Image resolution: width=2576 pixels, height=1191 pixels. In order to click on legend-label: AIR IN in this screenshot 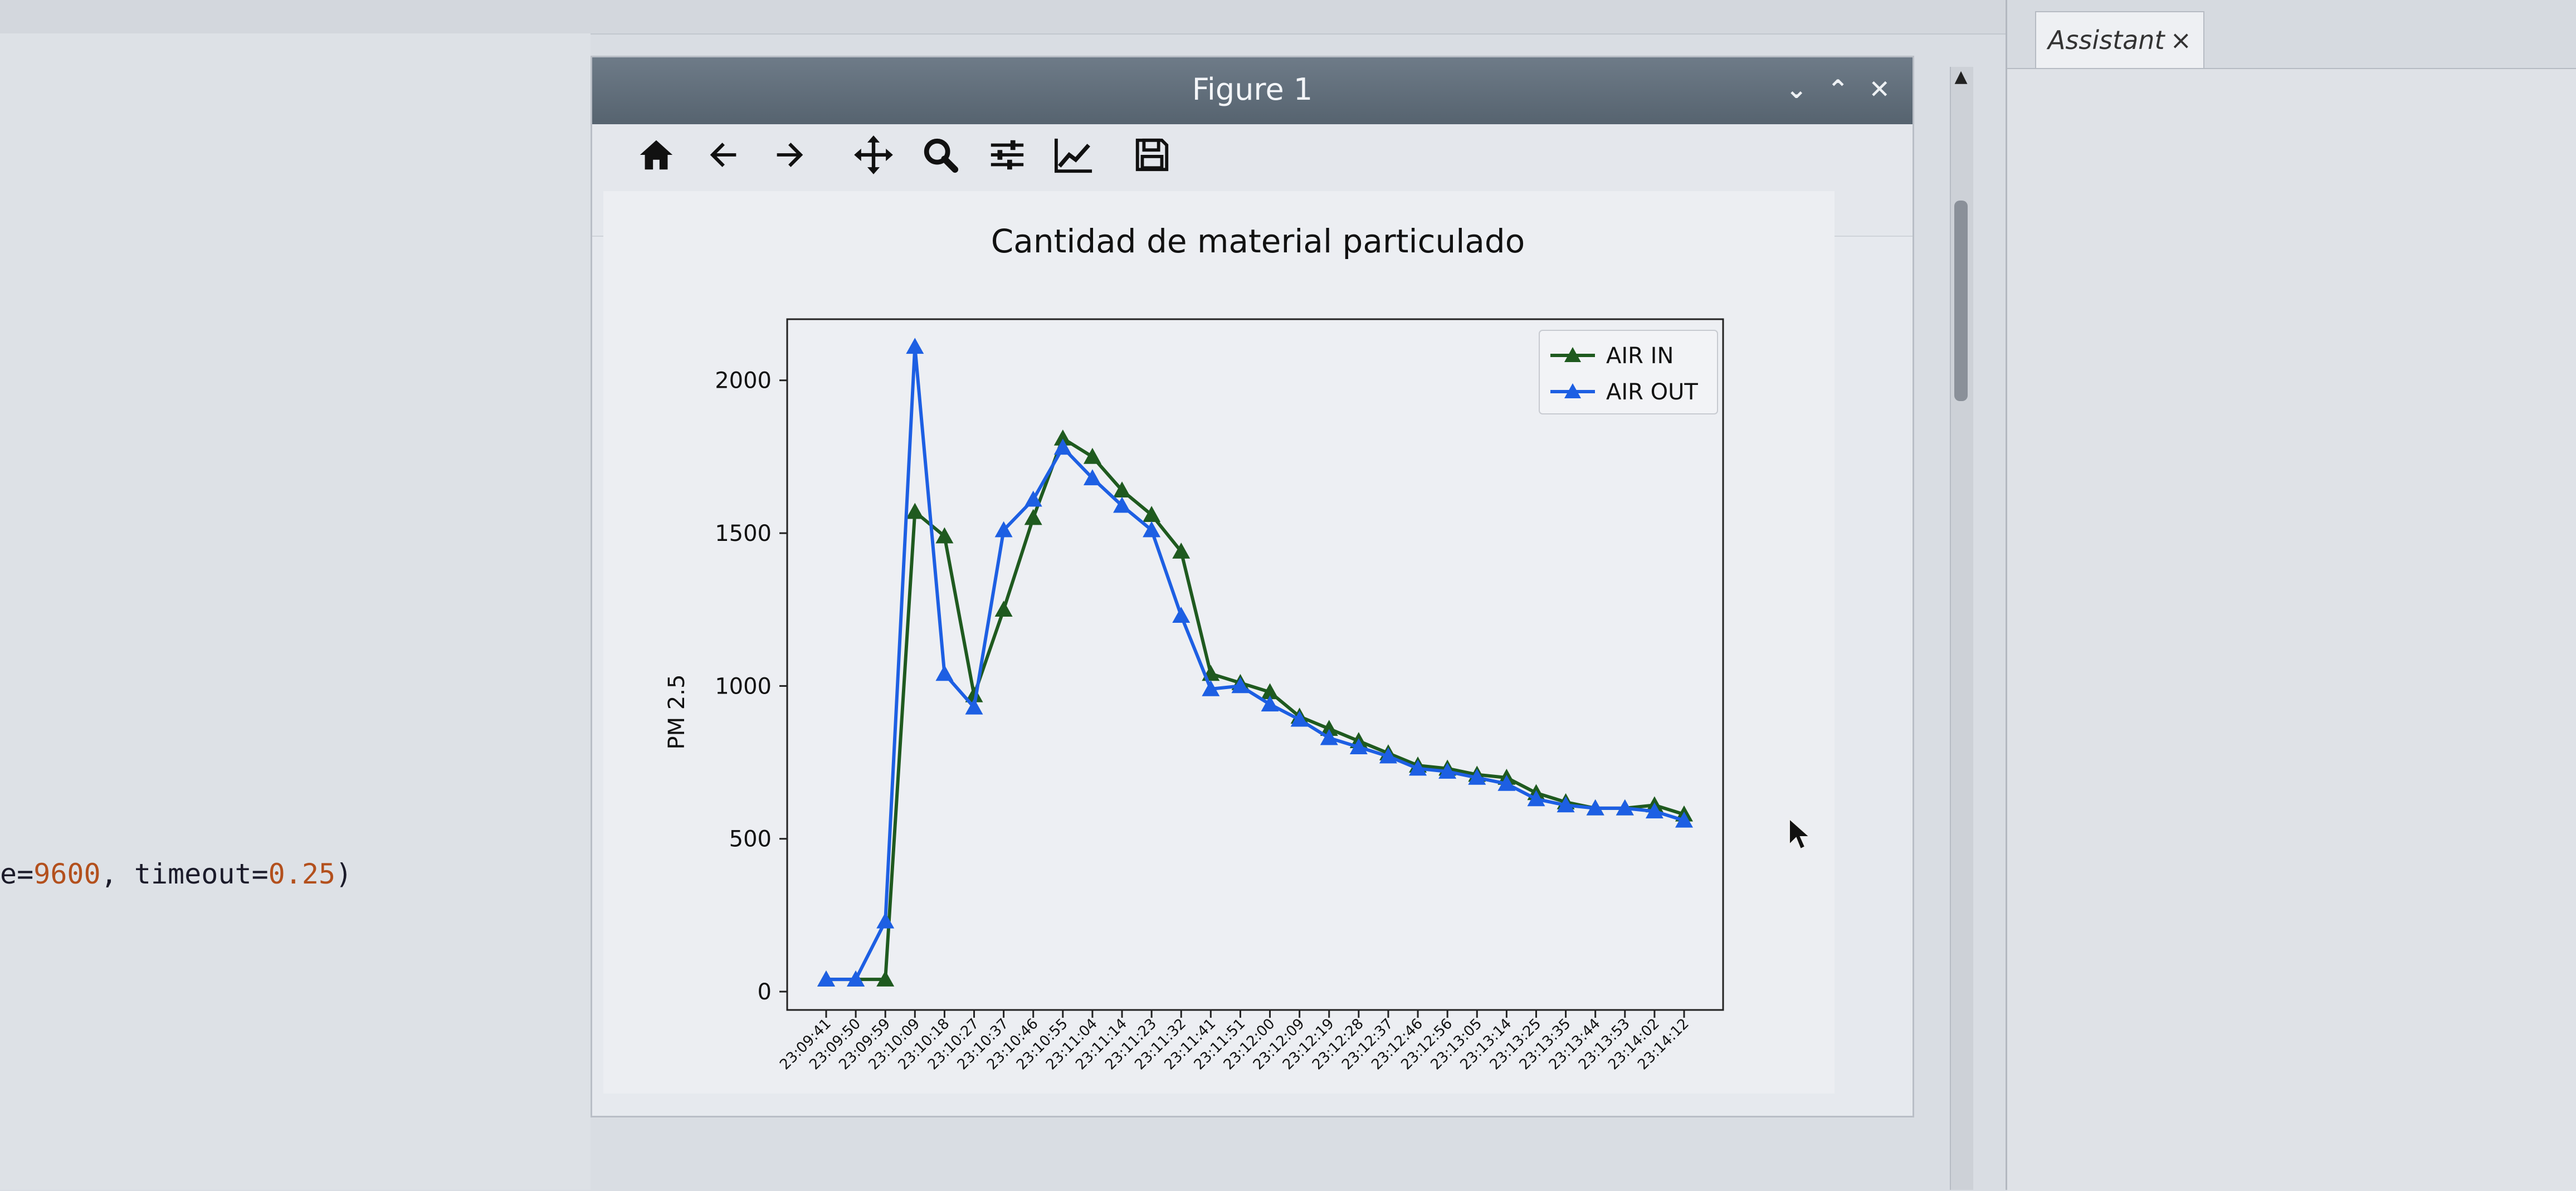, I will do `click(1640, 356)`.